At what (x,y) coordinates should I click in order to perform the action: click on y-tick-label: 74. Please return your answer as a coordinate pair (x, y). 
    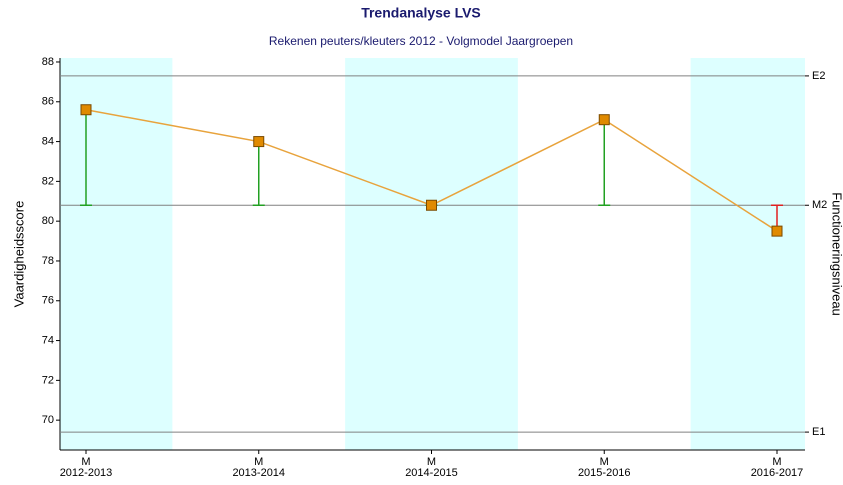
    Looking at the image, I should click on (48, 340).